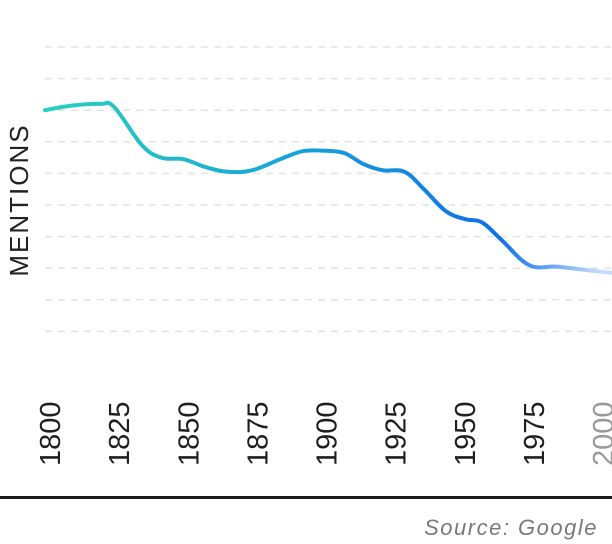 The height and width of the screenshot is (544, 612). What do you see at coordinates (600, 433) in the screenshot?
I see `x-tick-label: 2000` at bounding box center [600, 433].